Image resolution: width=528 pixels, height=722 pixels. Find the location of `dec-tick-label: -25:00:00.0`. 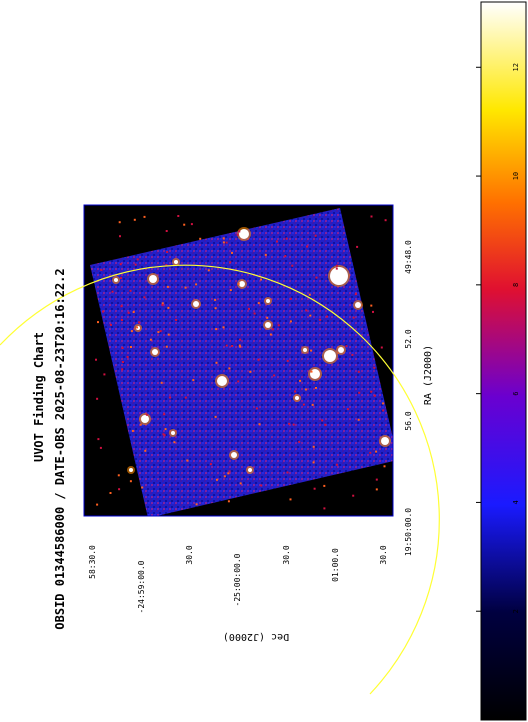

dec-tick-label: -25:00:00.0 is located at coordinates (237, 579).